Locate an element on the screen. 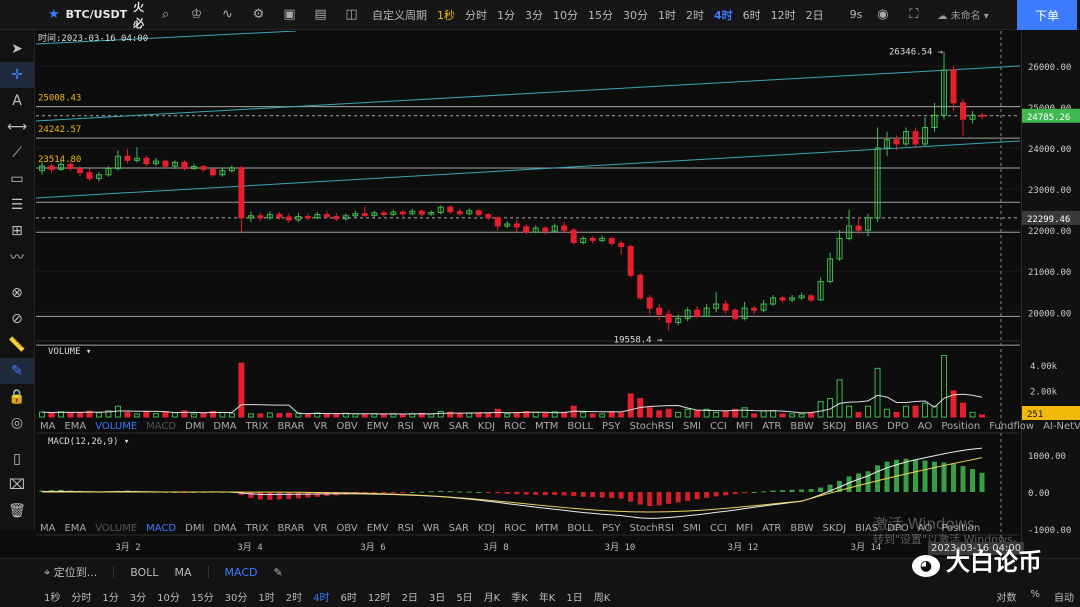 The image size is (1080, 607). sub-indicator-macd: MACD is located at coordinates (241, 572).